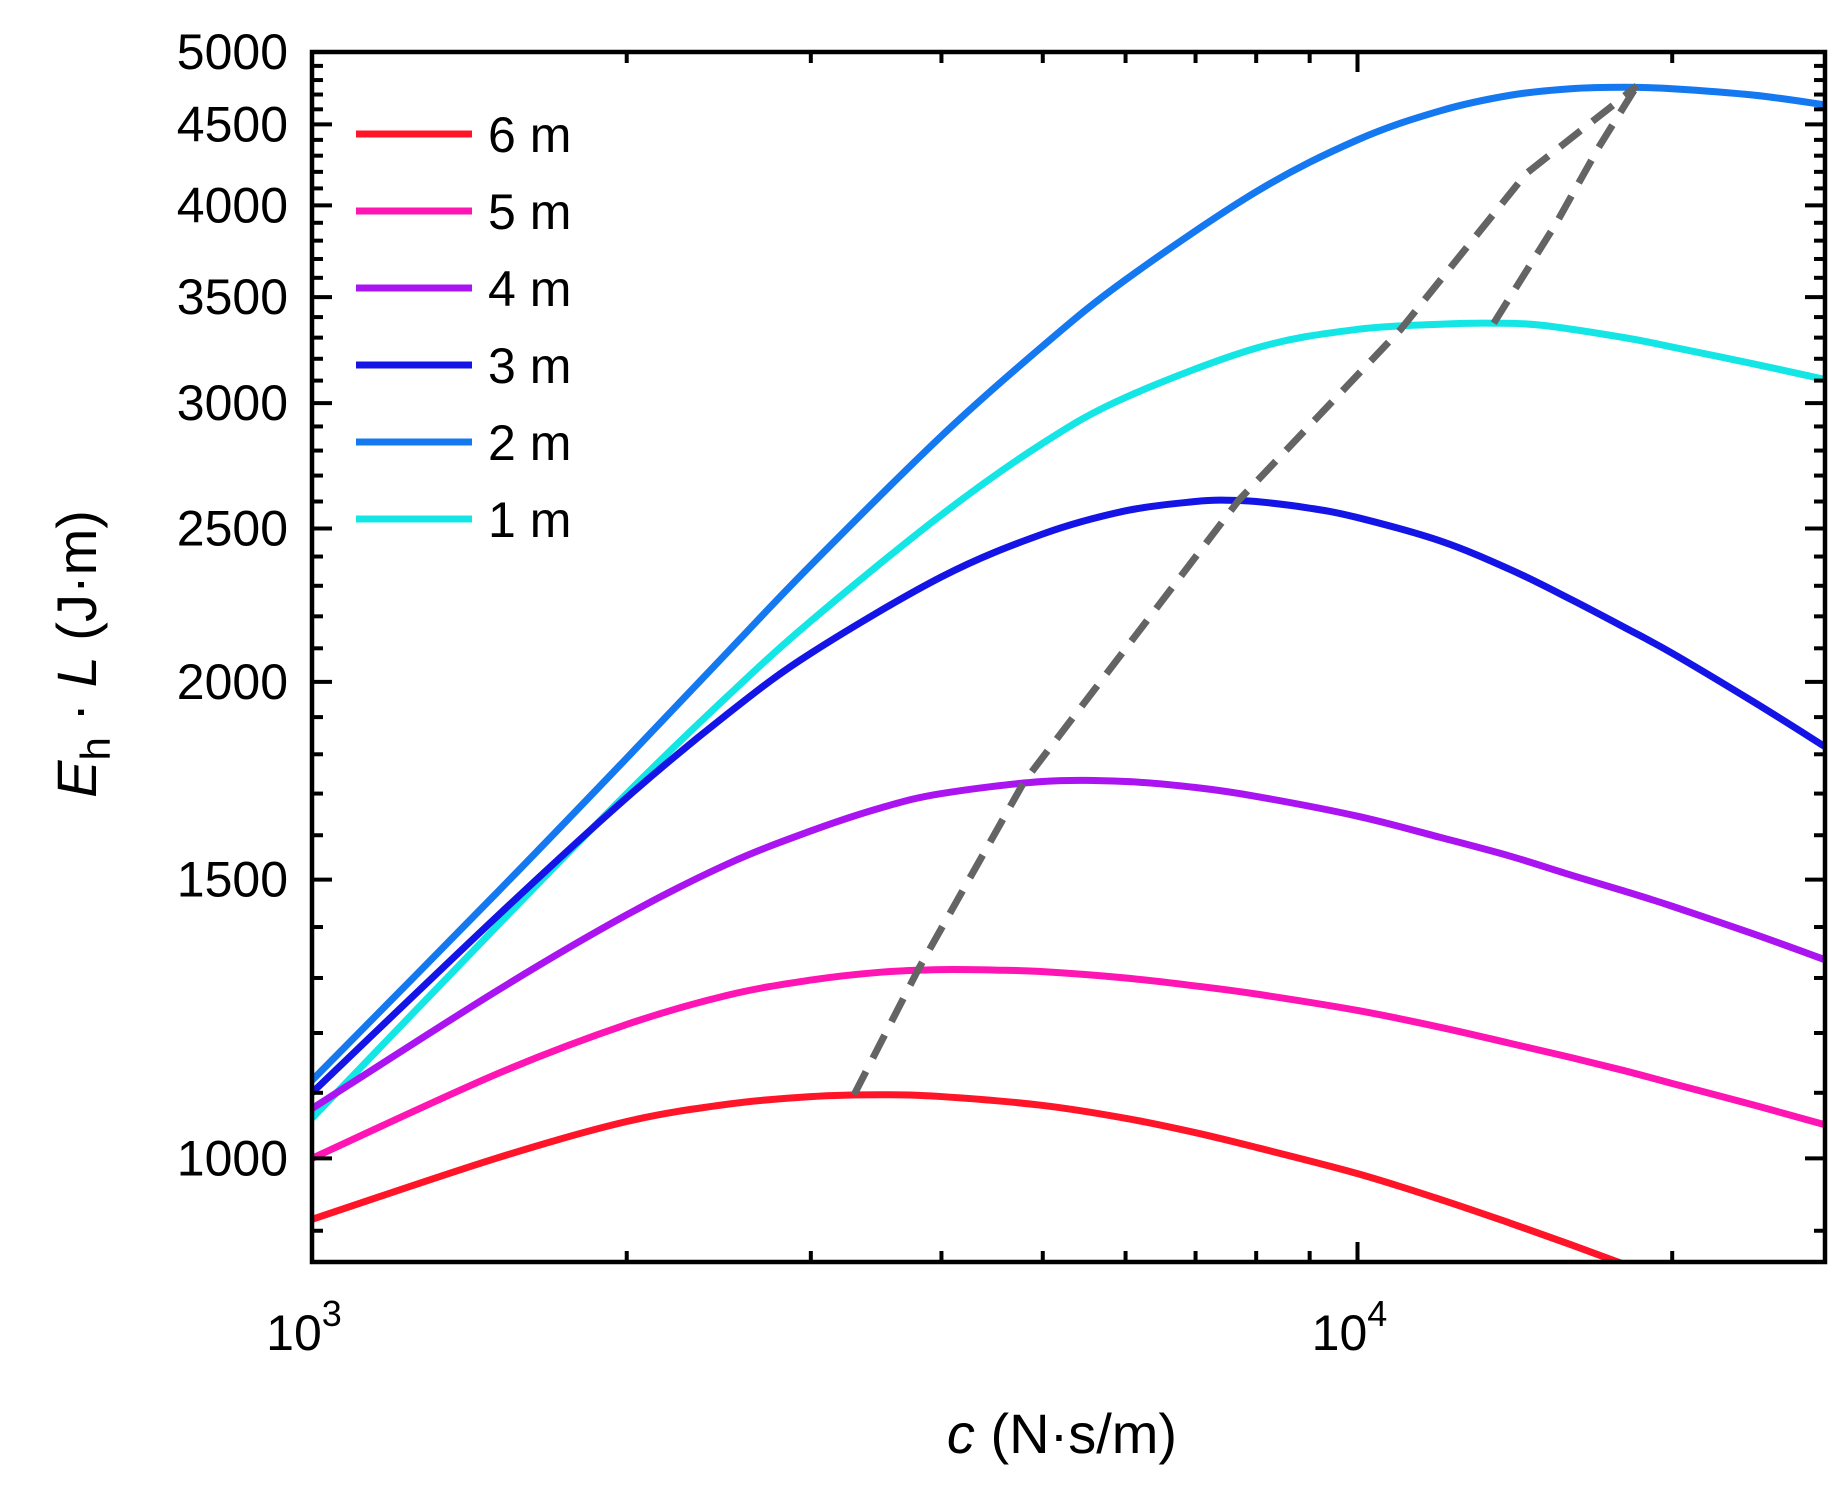 This screenshot has width=1848, height=1488. I want to click on legend-item: 4 m, so click(463, 289).